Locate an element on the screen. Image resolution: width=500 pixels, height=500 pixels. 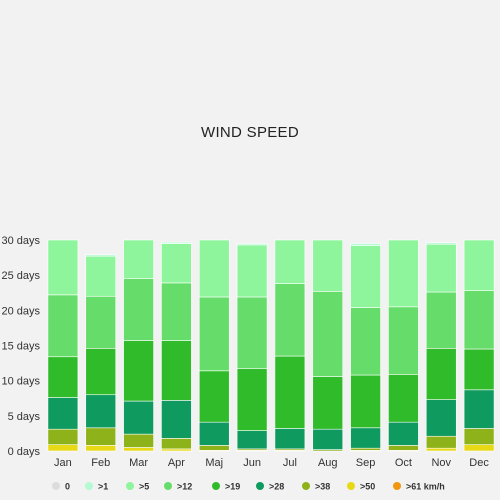
legend-label: >61 km/h is located at coordinates (425, 487).